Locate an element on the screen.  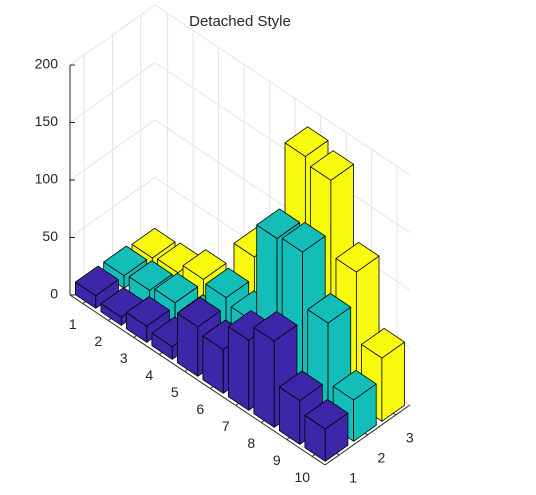
y-tick-label: 9 is located at coordinates (277, 460).